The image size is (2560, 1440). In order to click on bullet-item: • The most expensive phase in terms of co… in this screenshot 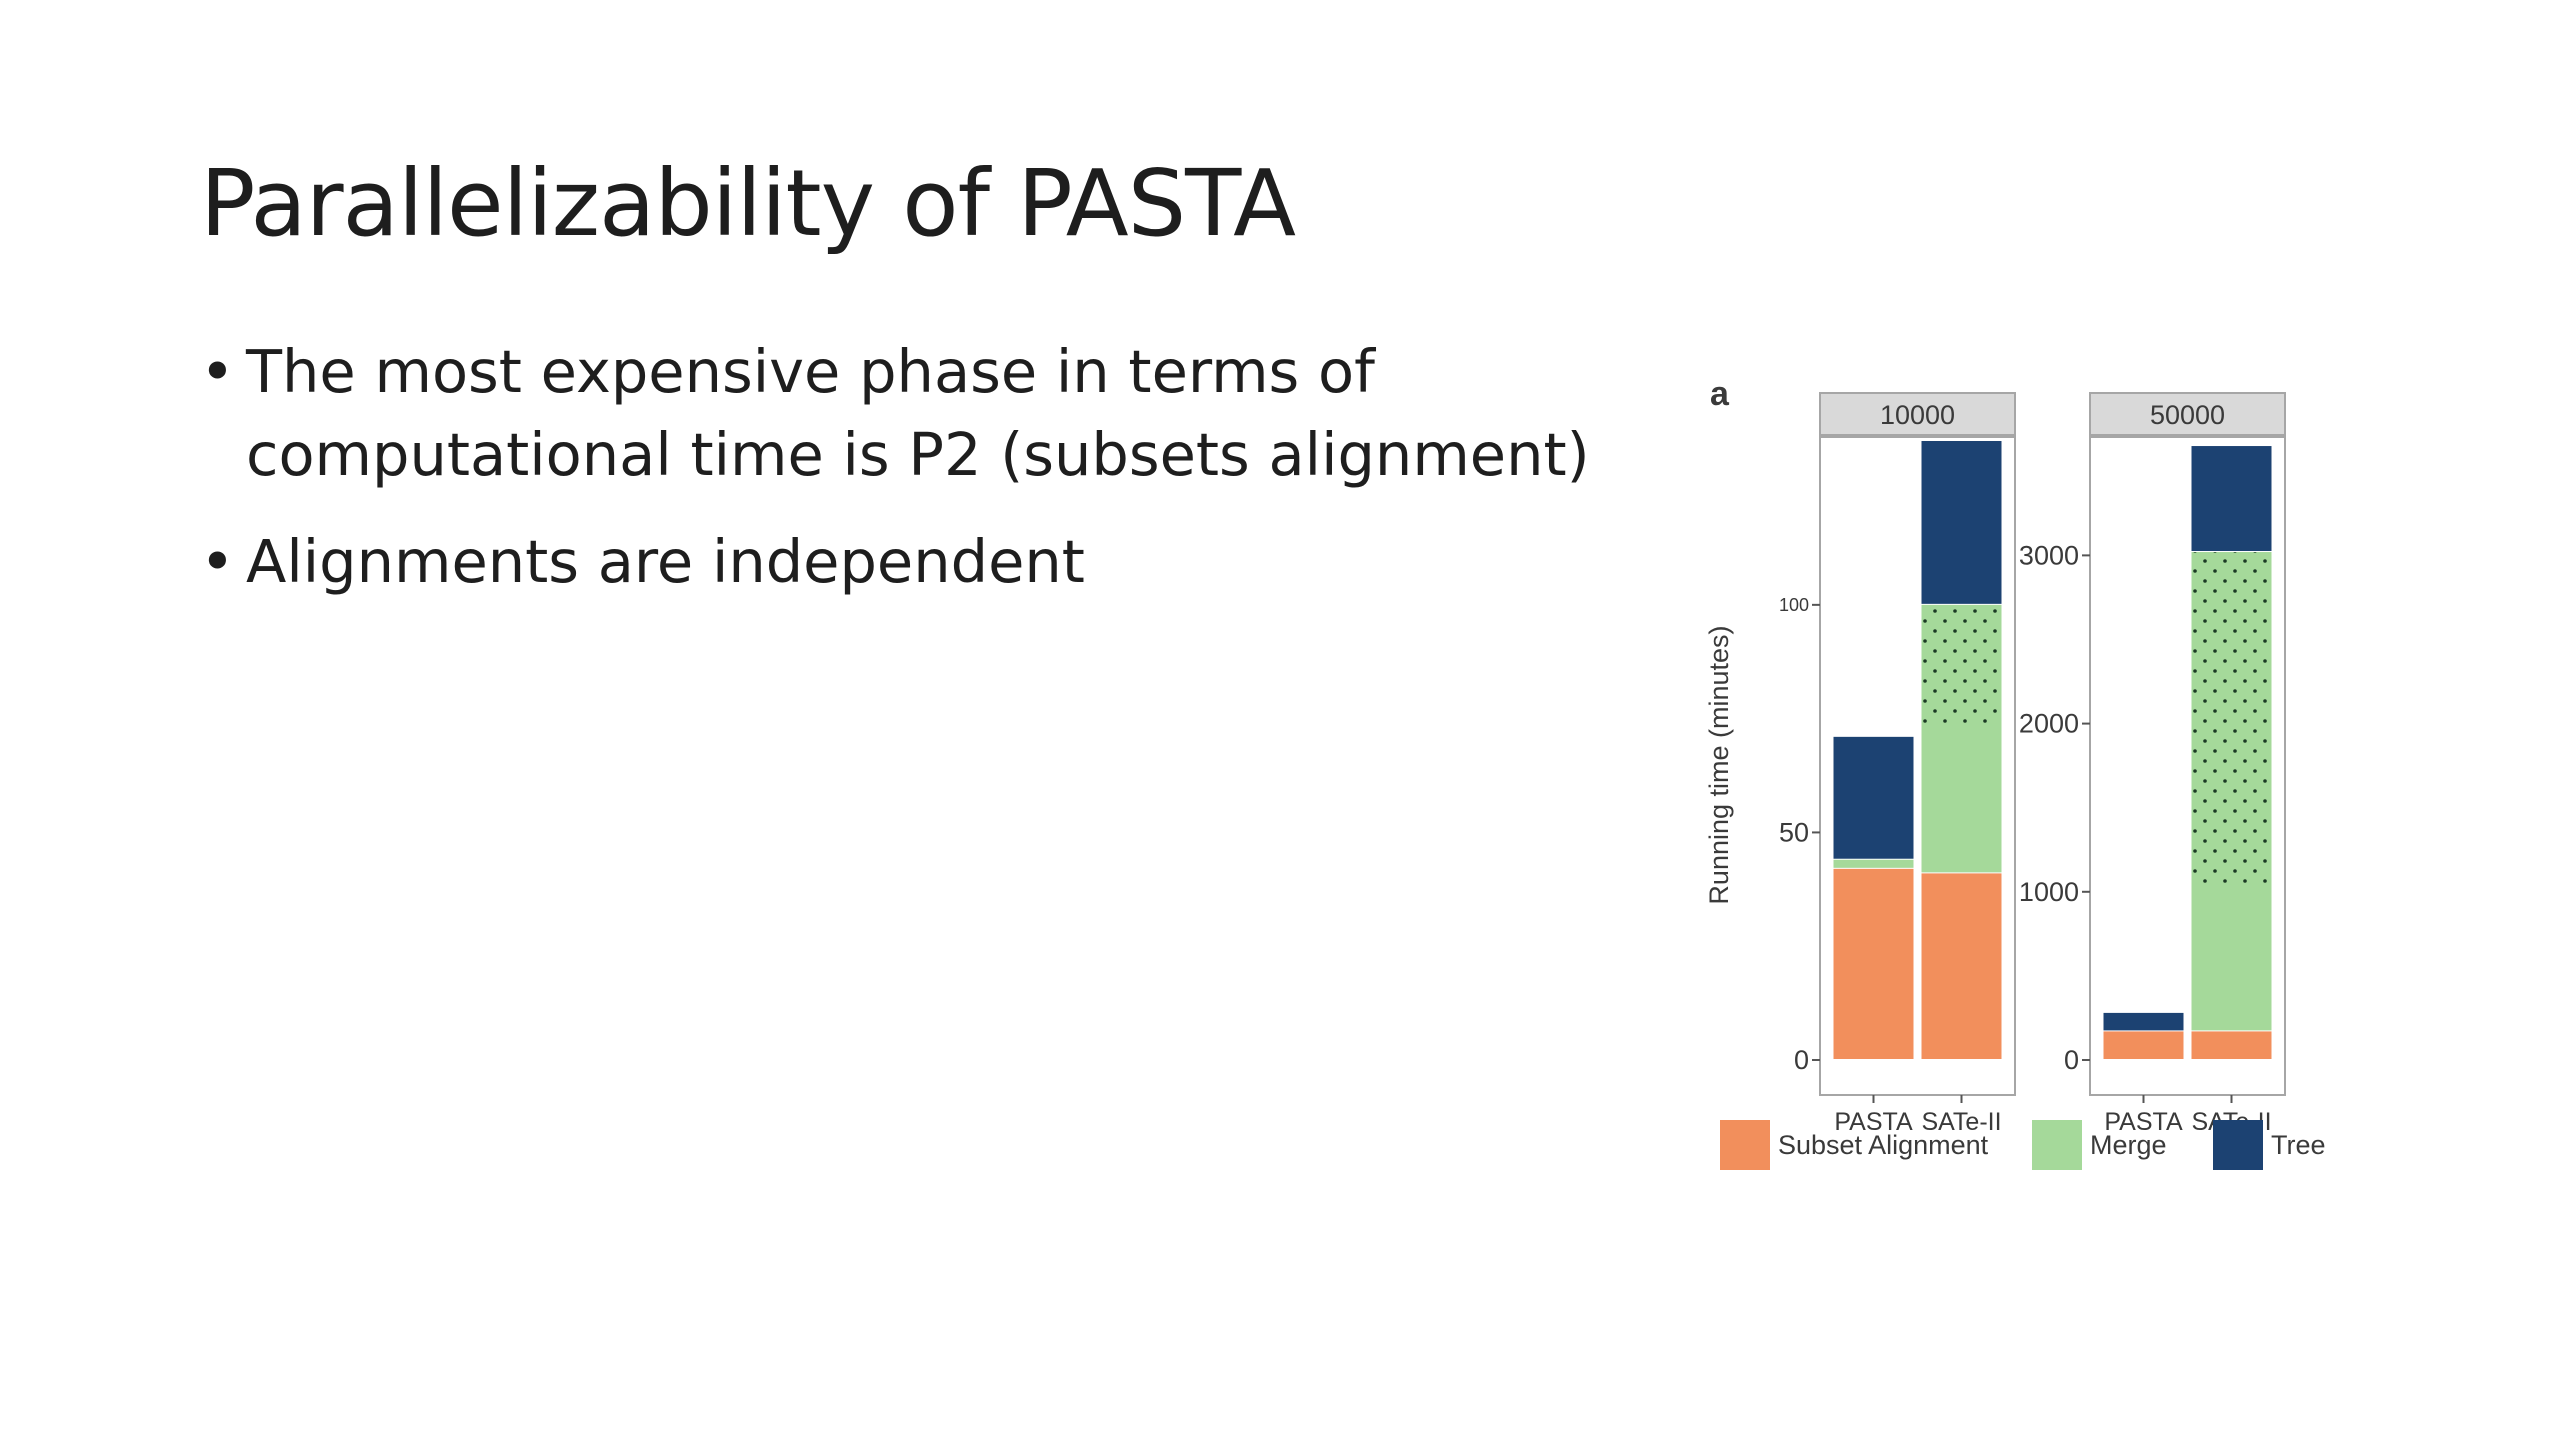, I will do `click(931, 413)`.